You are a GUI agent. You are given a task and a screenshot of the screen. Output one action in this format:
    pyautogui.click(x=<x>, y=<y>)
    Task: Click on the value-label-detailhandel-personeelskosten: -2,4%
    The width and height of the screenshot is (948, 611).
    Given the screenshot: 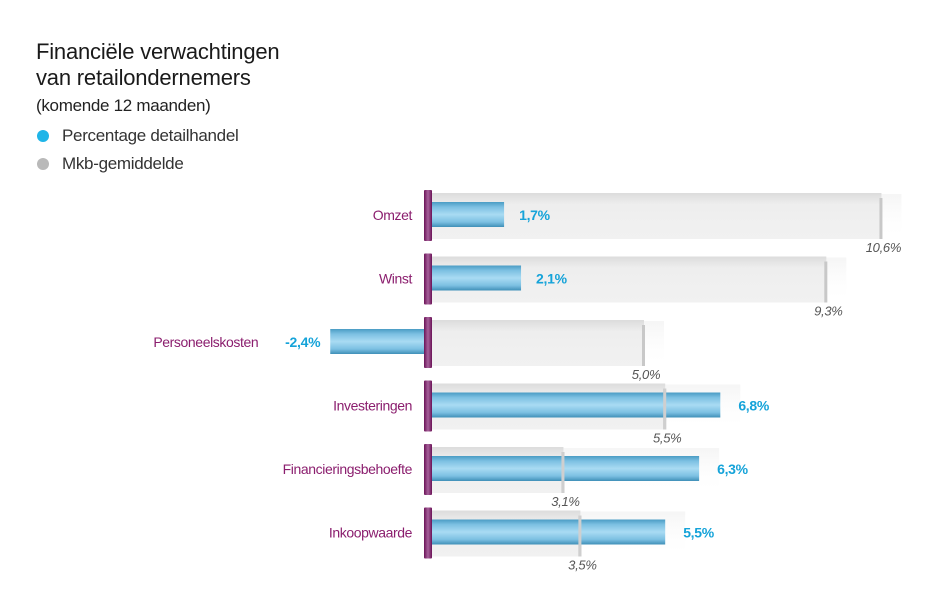 What is the action you would take?
    pyautogui.click(x=303, y=342)
    